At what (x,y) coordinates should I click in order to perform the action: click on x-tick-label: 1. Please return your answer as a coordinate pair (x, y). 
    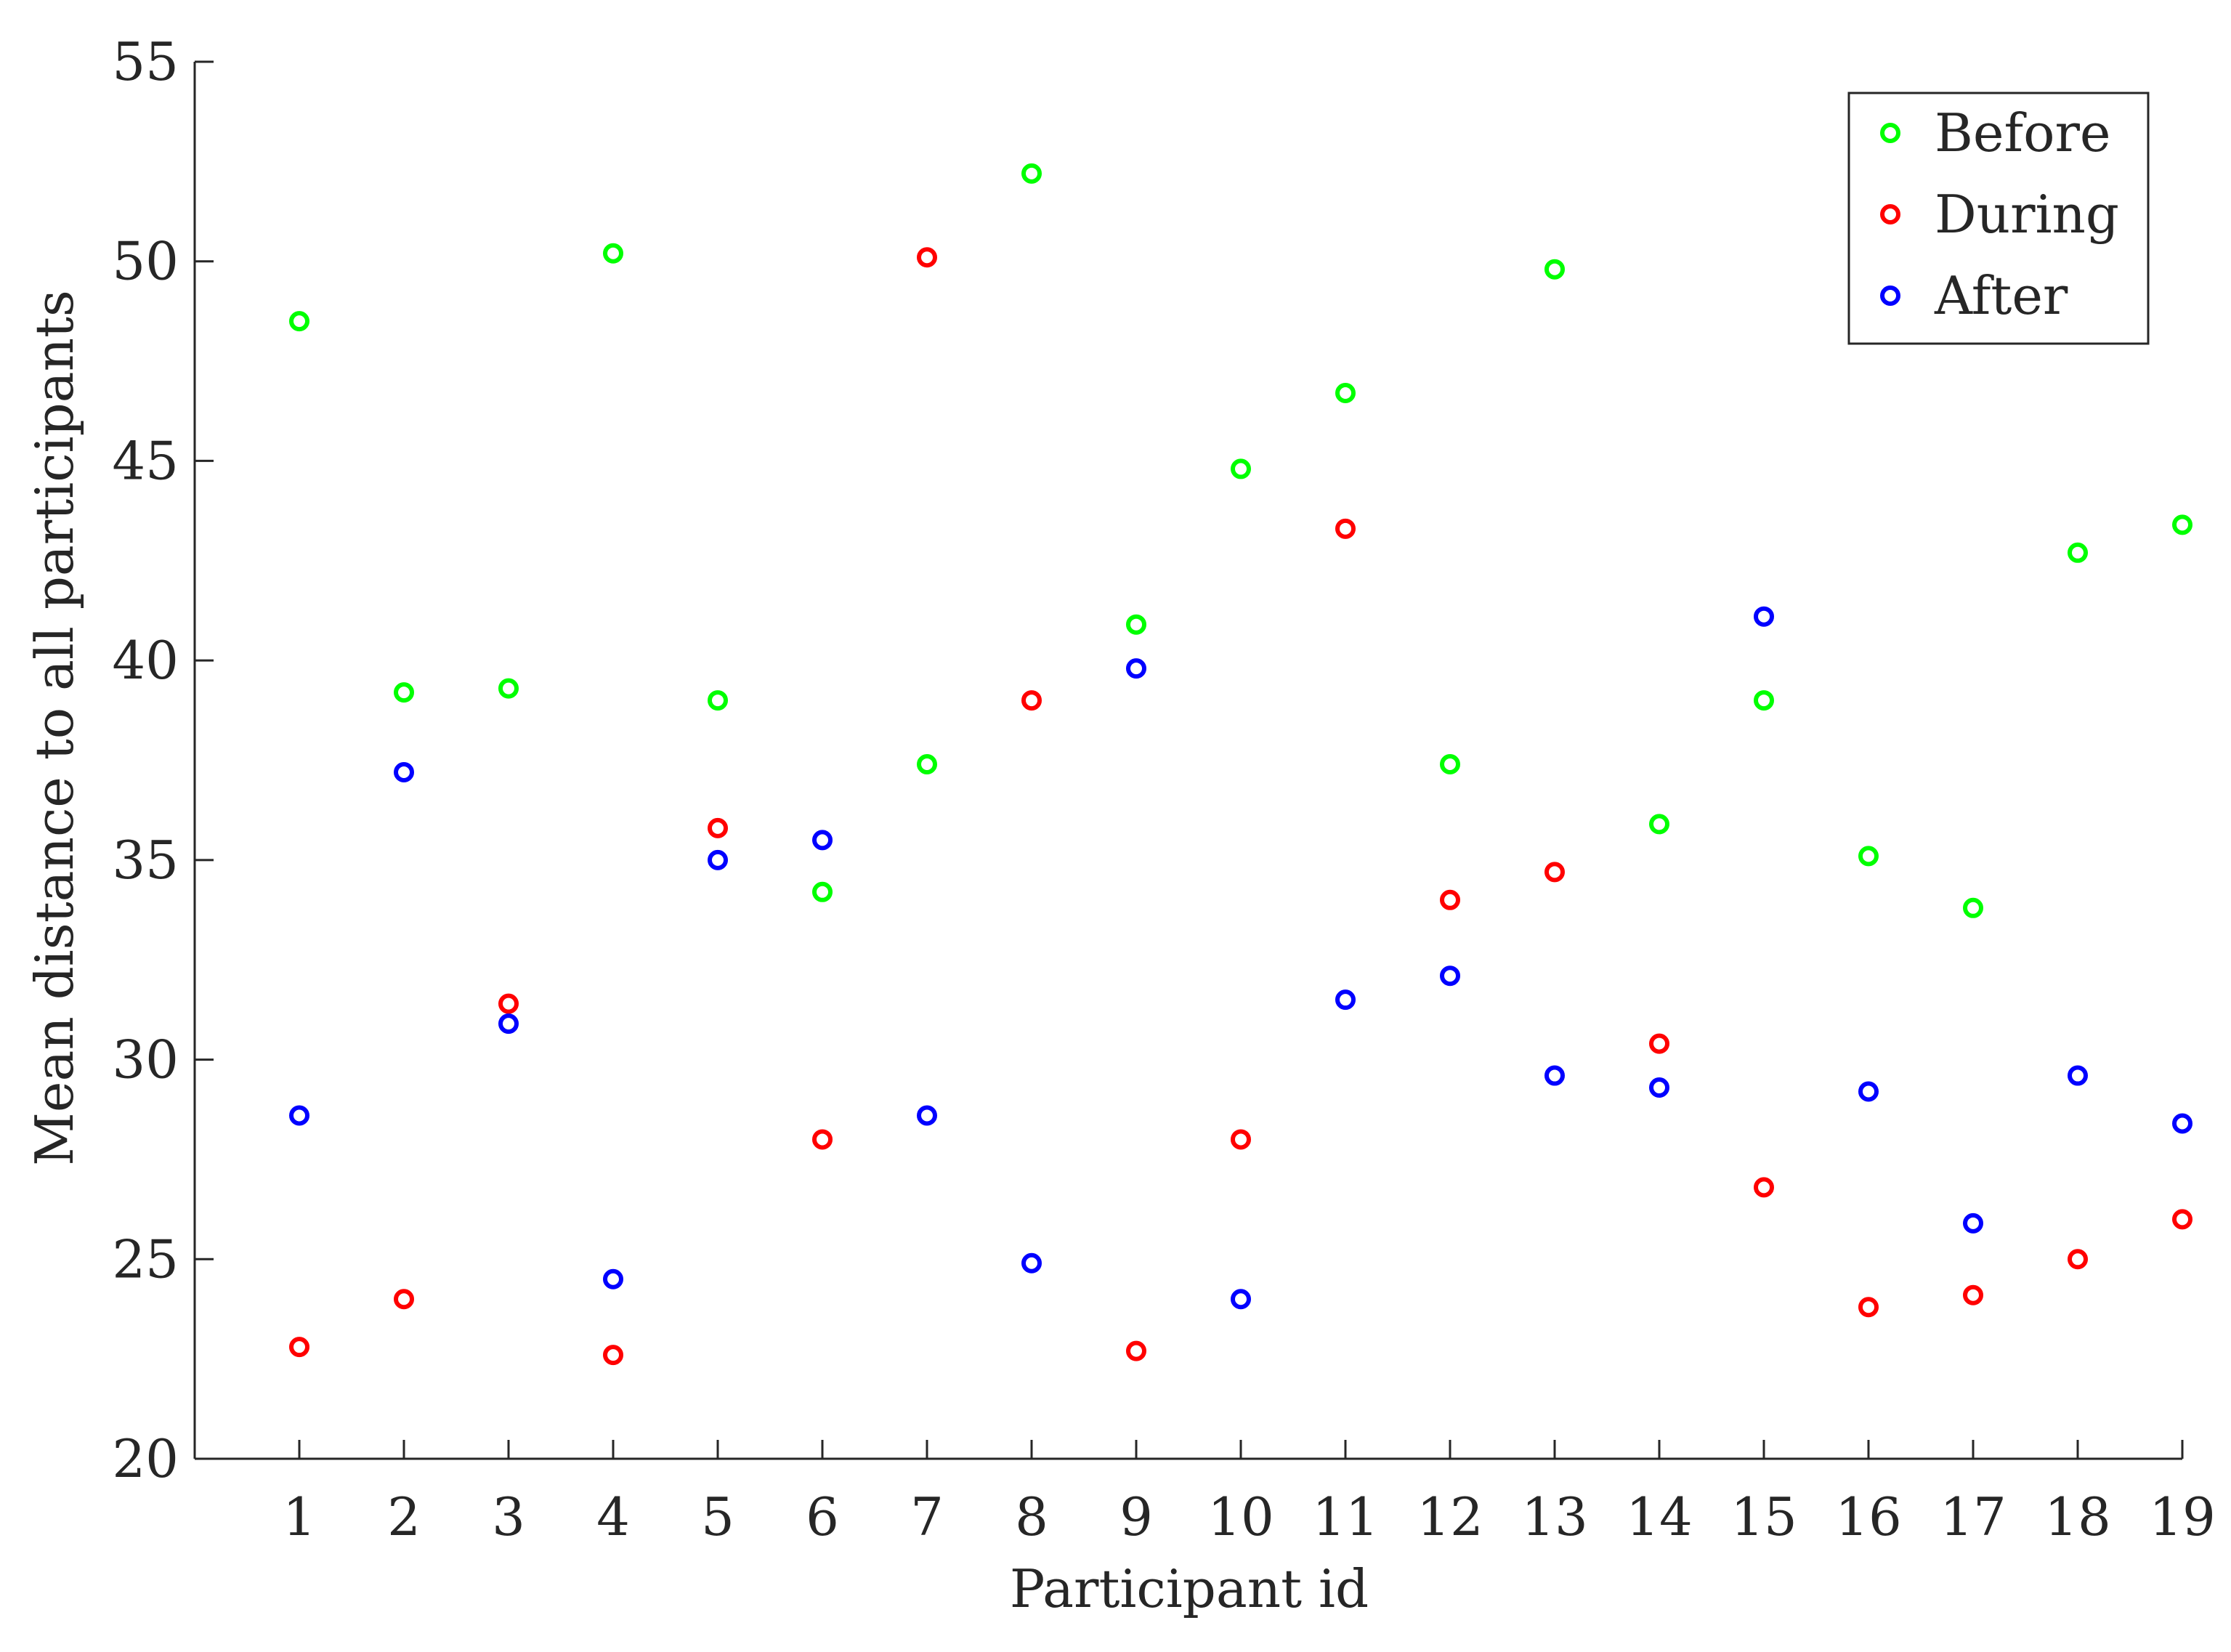
    Looking at the image, I should click on (299, 1517).